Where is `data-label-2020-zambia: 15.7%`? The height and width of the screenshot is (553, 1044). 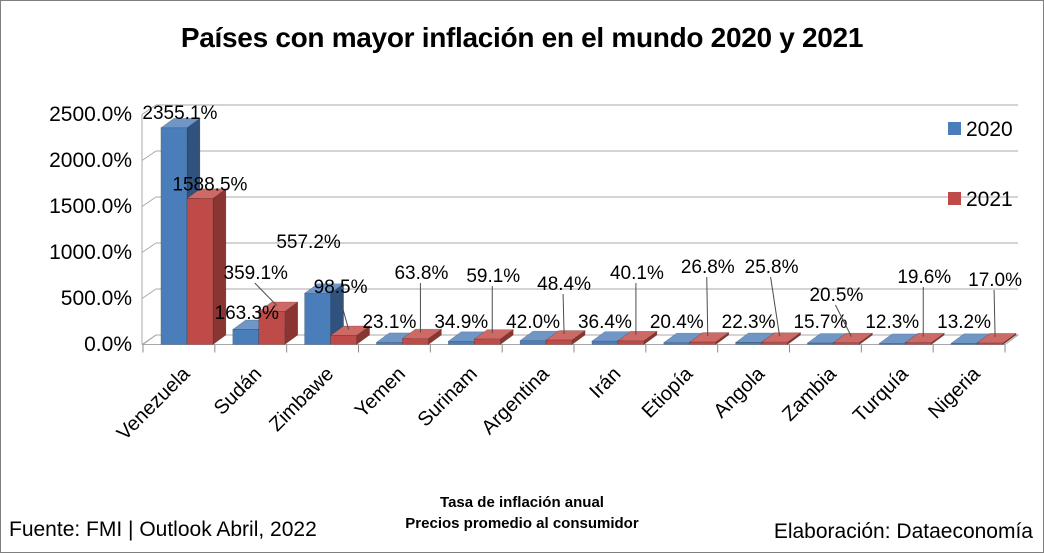 data-label-2020-zambia: 15.7% is located at coordinates (820, 322).